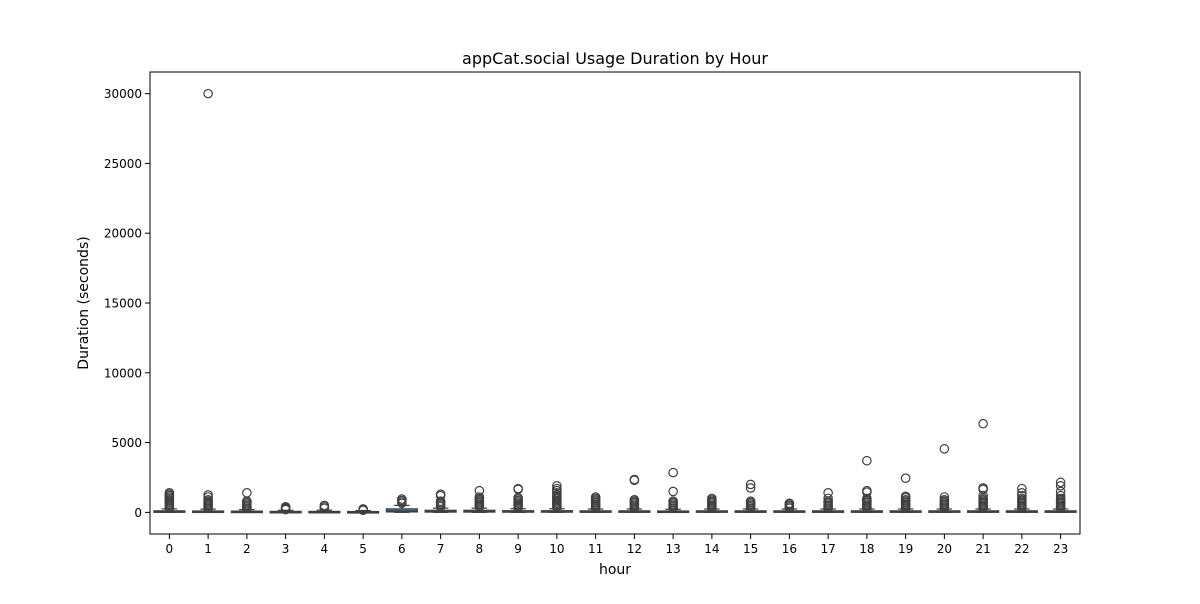  Describe the element at coordinates (672, 549) in the screenshot. I see `x-tick-label: 13` at that location.